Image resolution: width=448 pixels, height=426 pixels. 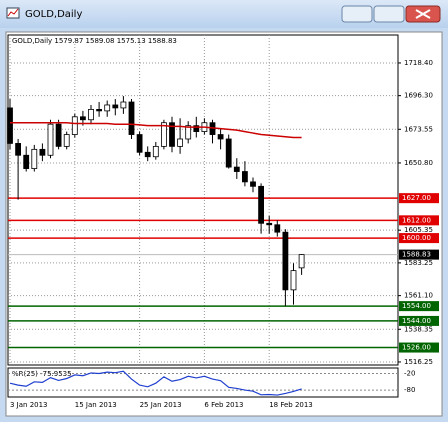 I want to click on y-tick-label: 1696.30, so click(x=418, y=96).